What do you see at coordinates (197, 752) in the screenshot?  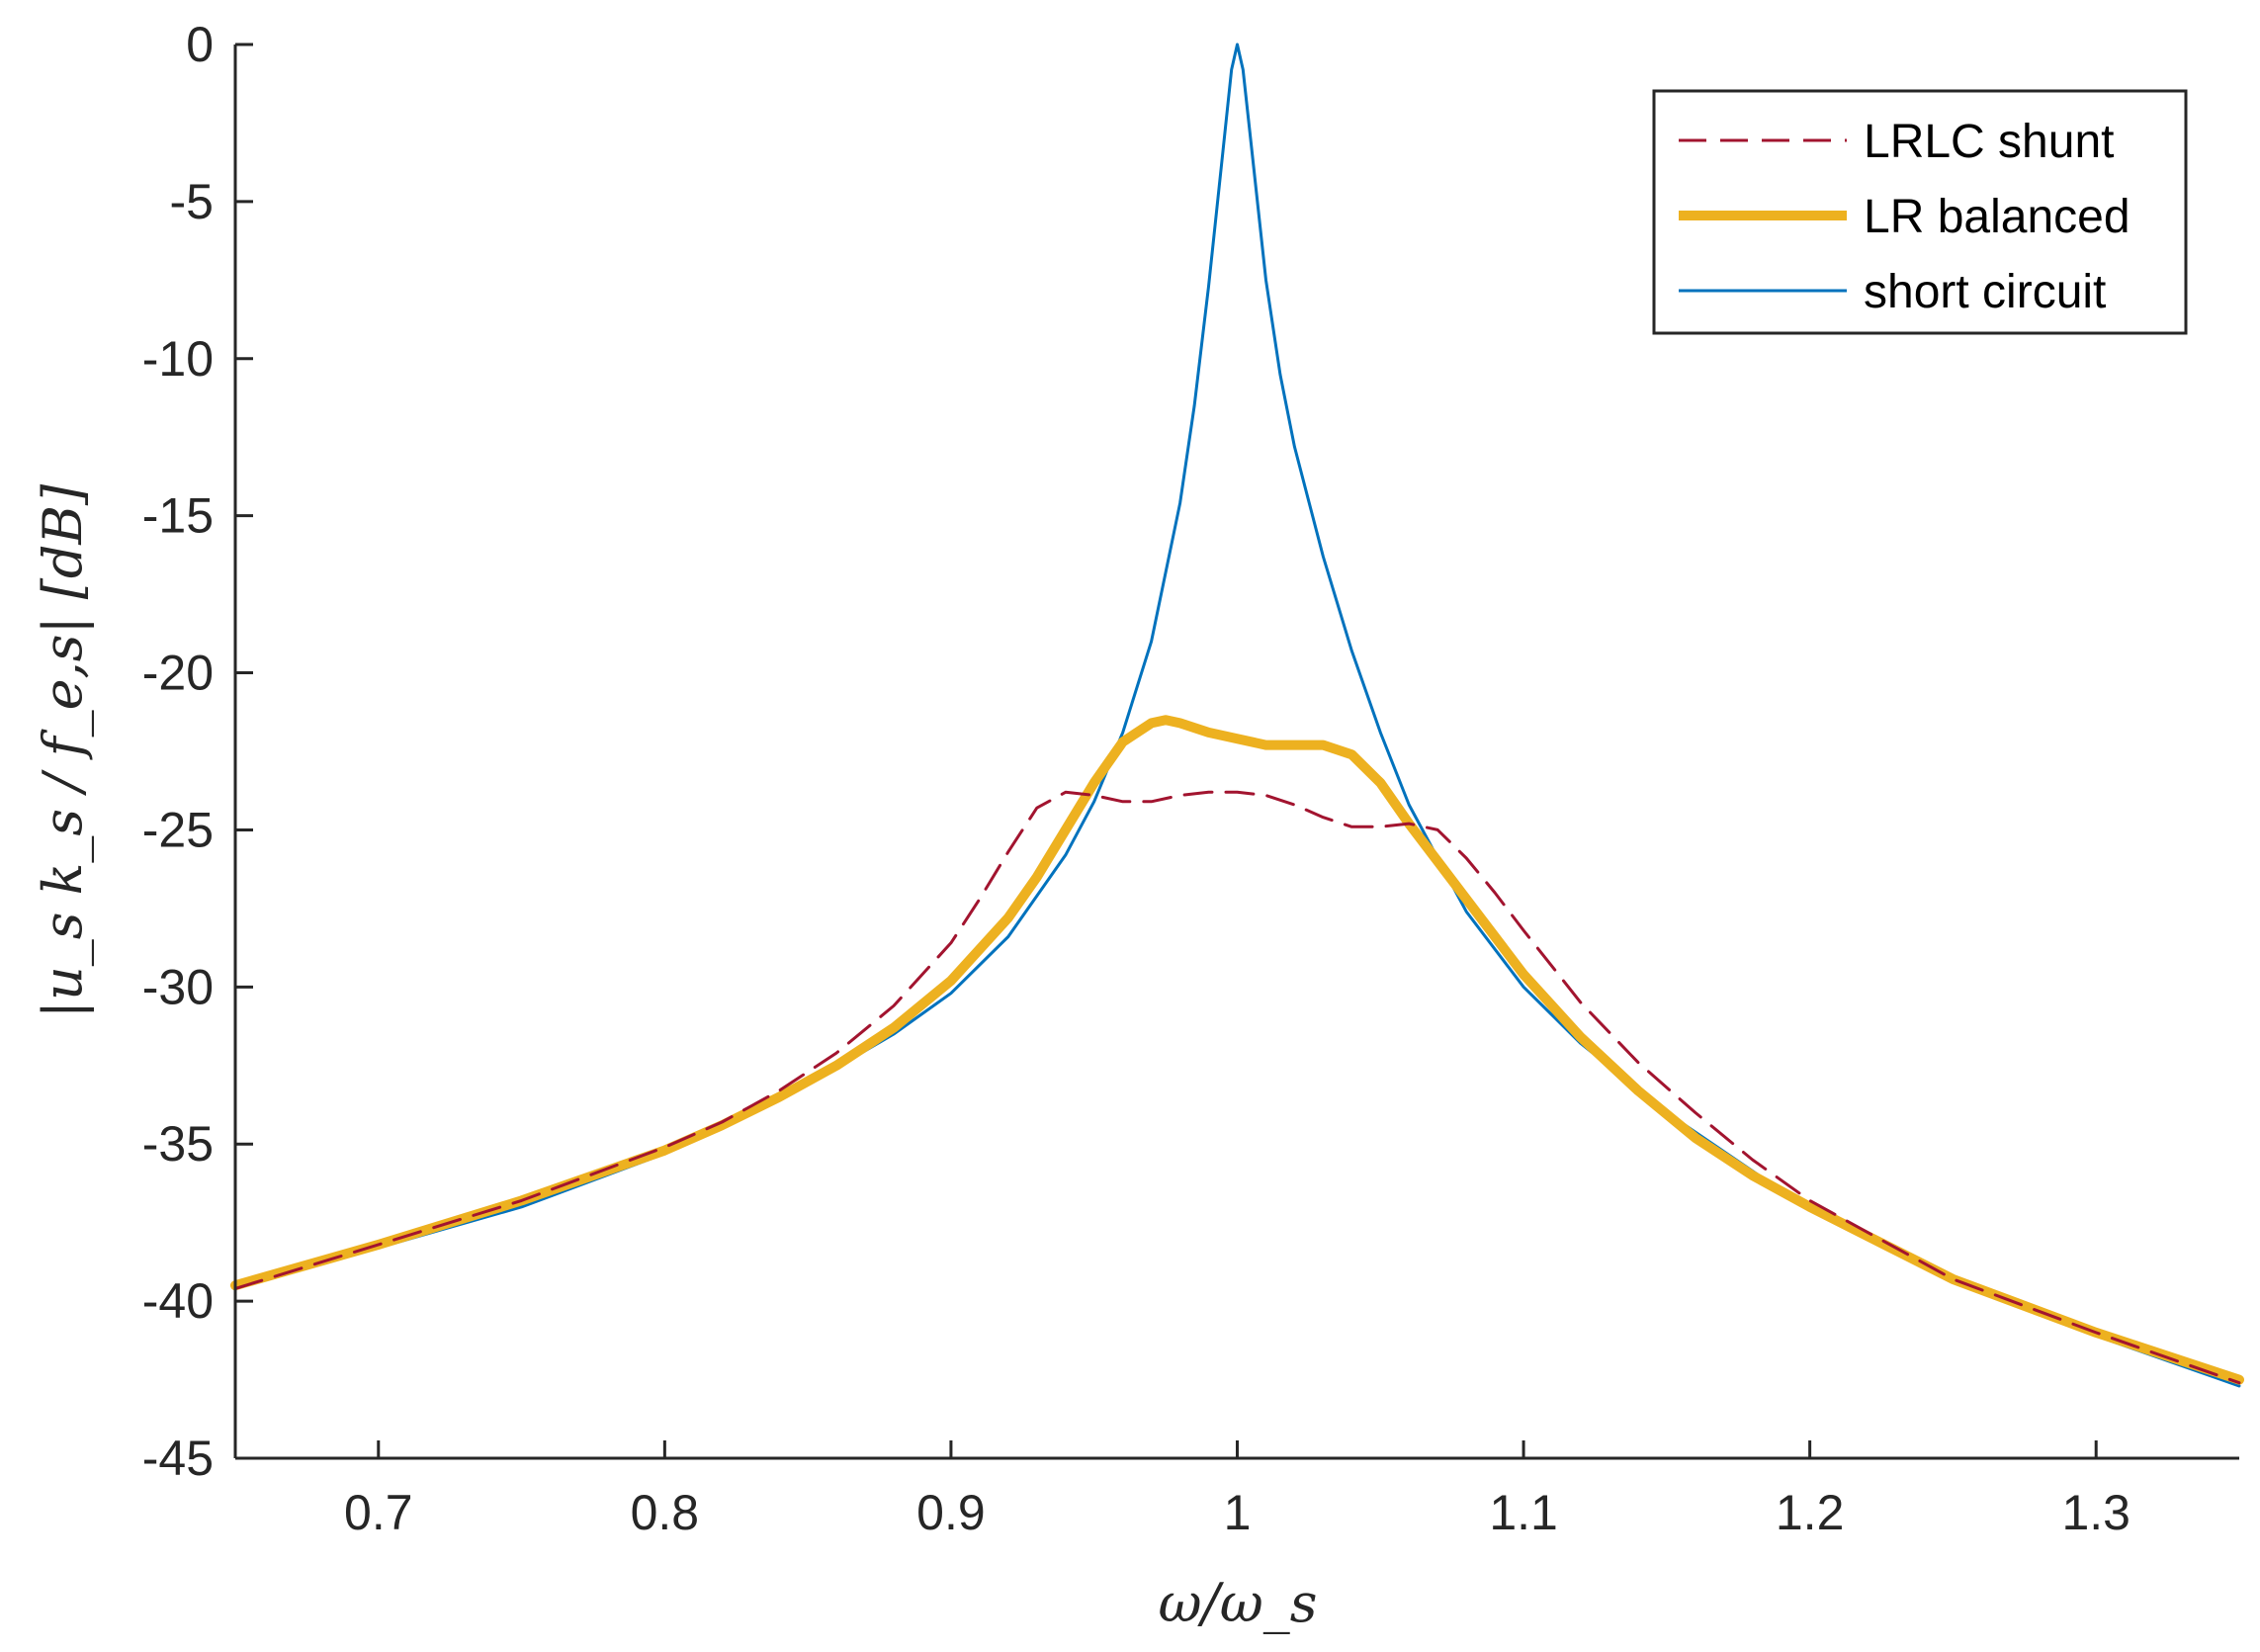 I see `y-ticks: 0 -5 -10 -15 -20 -25 -30 -35 -40 -45` at bounding box center [197, 752].